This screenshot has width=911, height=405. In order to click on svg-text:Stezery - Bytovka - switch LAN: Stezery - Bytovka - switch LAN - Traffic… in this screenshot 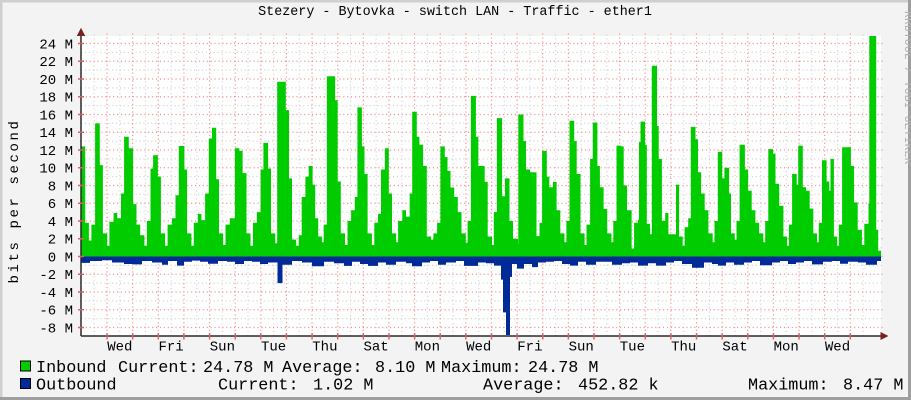, I will do `click(455, 12)`.